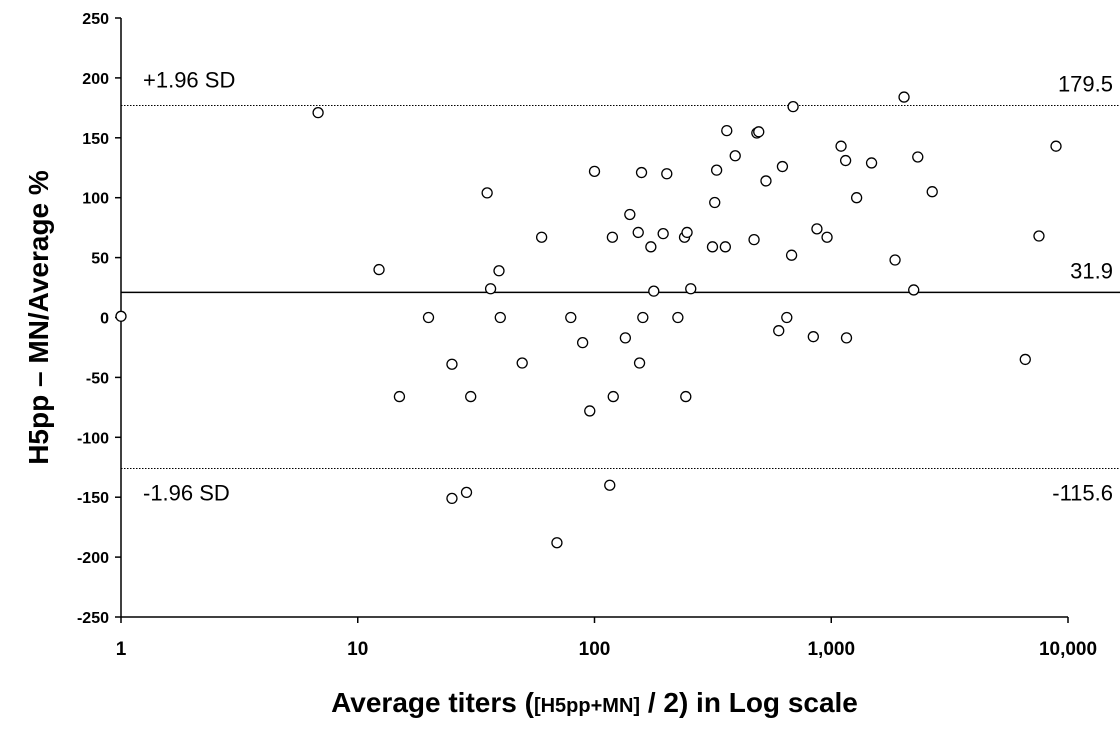 The width and height of the screenshot is (1120, 750). What do you see at coordinates (99, 319) in the screenshot?
I see `y-axis-ticks: 250 200 150 100 50 0 -50 -100 -150 -200 -250` at bounding box center [99, 319].